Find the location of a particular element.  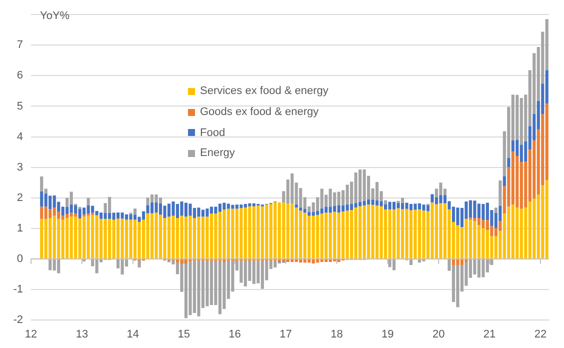

y-tick-label: 5 is located at coordinates (19, 106).